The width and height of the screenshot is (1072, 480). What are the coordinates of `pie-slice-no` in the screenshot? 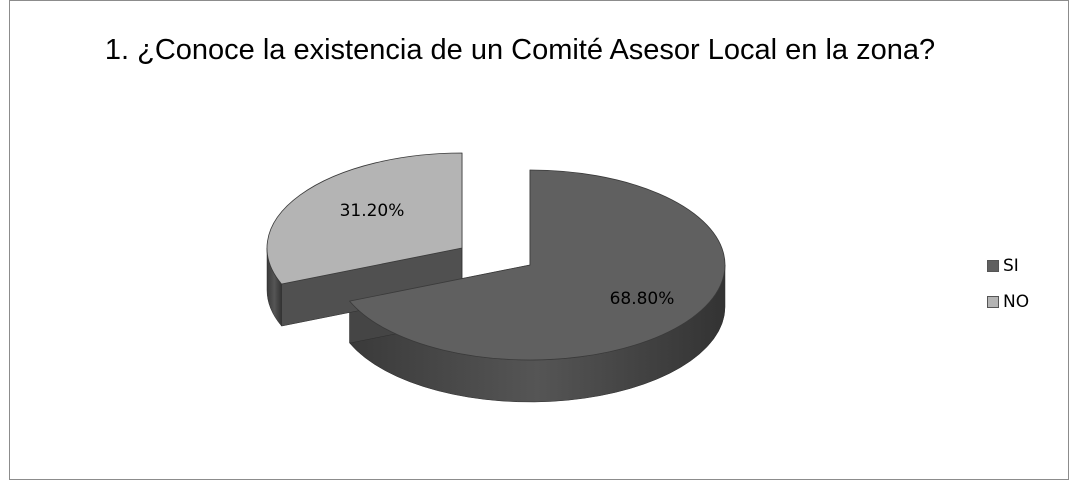 It's located at (364, 218).